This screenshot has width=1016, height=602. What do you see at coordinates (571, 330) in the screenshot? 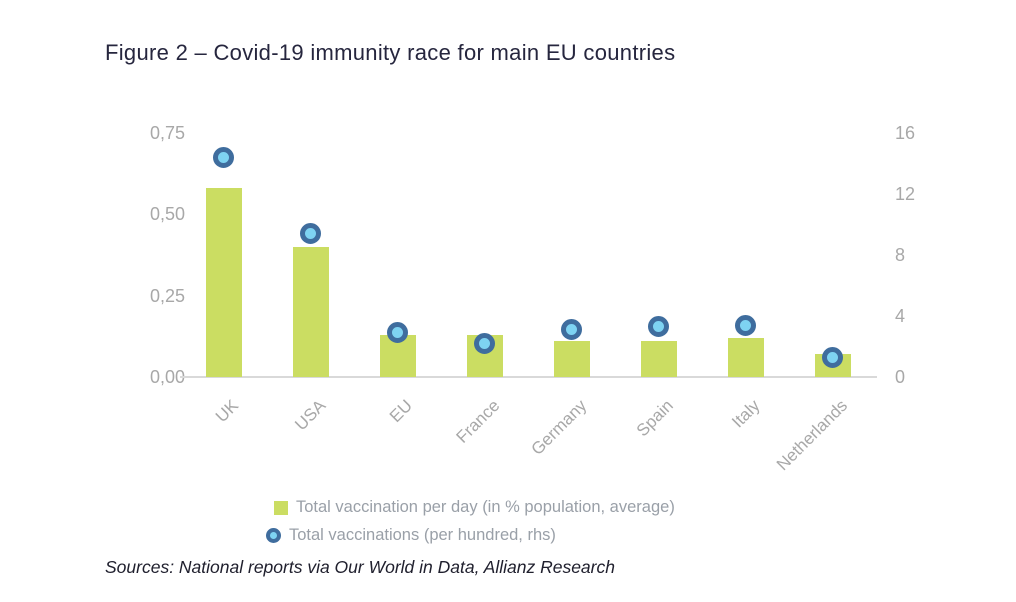
I see `scatter-dot-germany` at bounding box center [571, 330].